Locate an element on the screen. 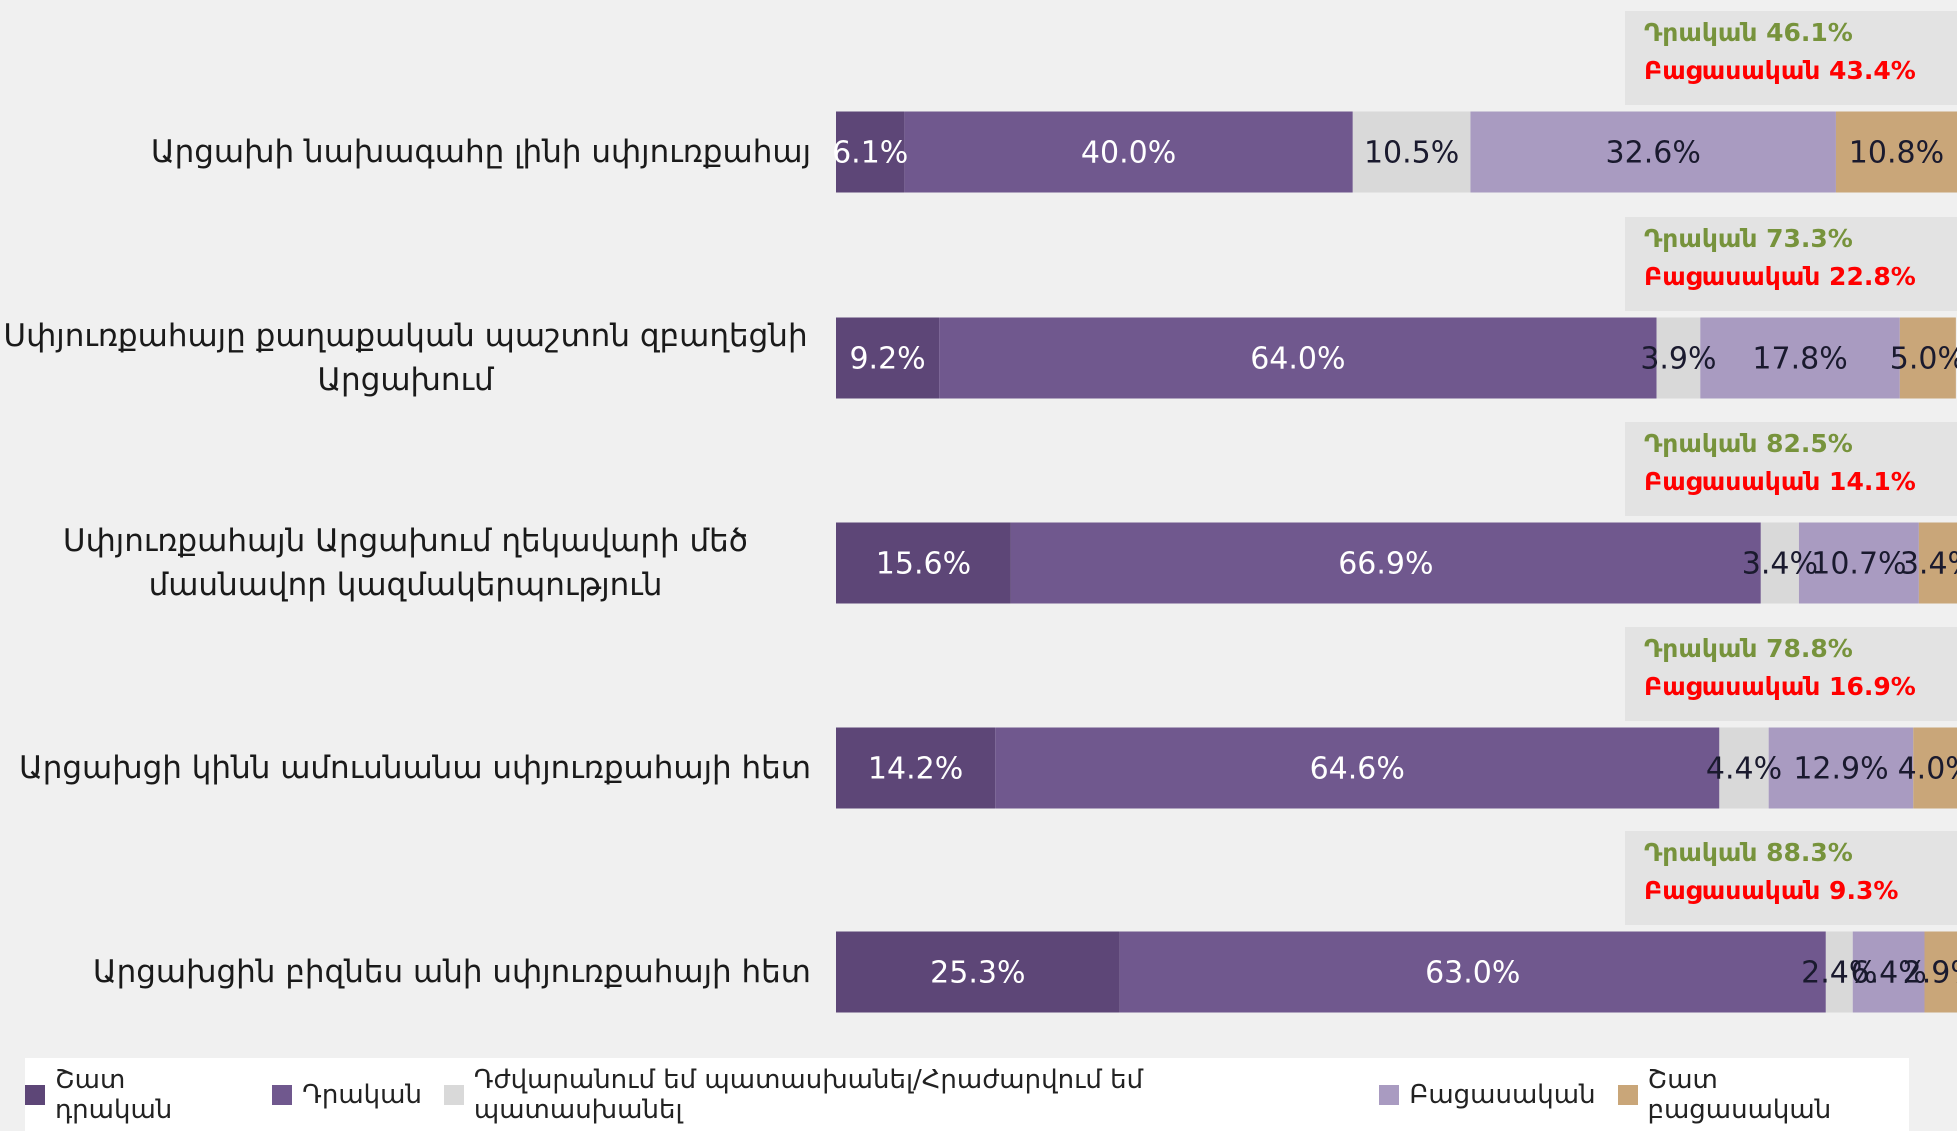  annotation-positive: Դրական 73.3% is located at coordinates (1748, 238).